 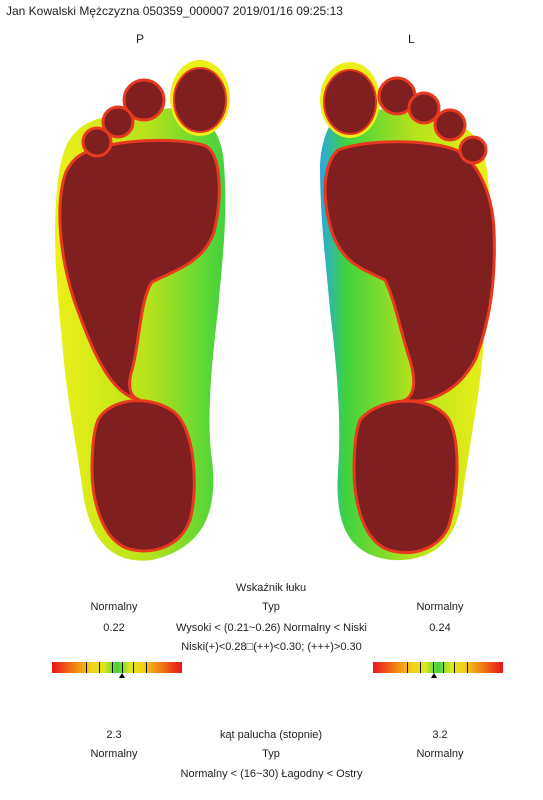 I want to click on right-foot-contact-forefoot, so click(x=139, y=270).